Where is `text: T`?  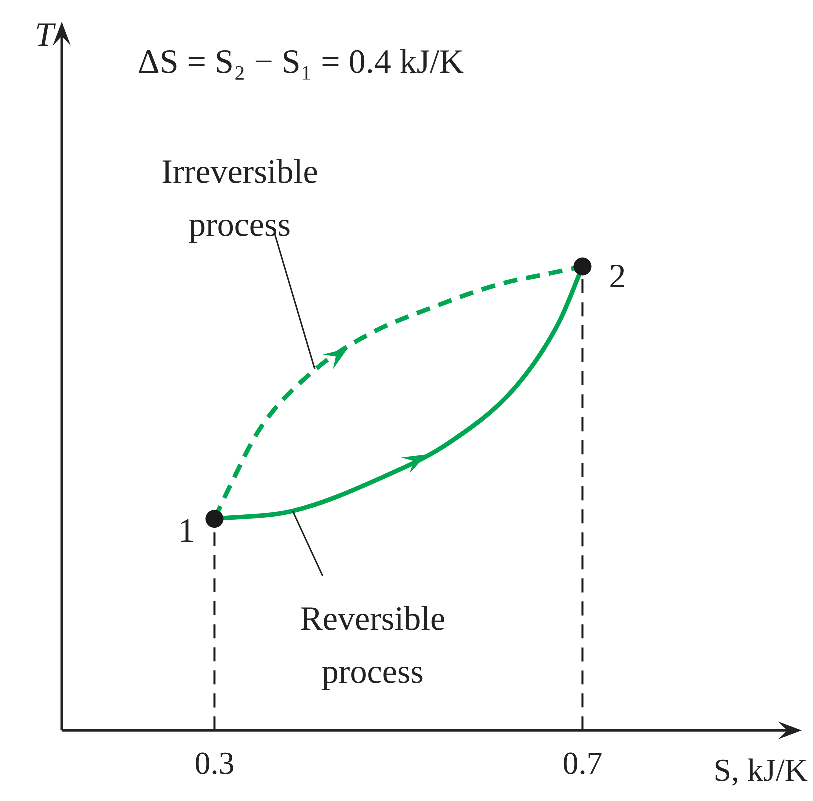
text: T is located at coordinates (45, 35).